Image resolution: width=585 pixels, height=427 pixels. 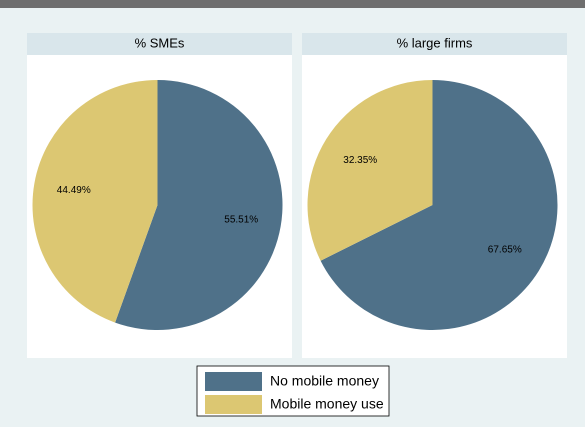 I want to click on panel-title: % large firms, so click(x=435, y=42).